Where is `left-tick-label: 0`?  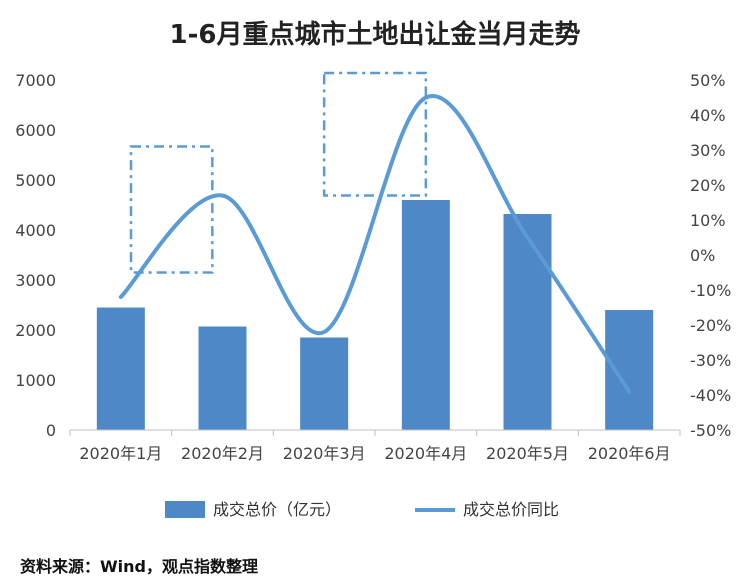 left-tick-label: 0 is located at coordinates (51, 430).